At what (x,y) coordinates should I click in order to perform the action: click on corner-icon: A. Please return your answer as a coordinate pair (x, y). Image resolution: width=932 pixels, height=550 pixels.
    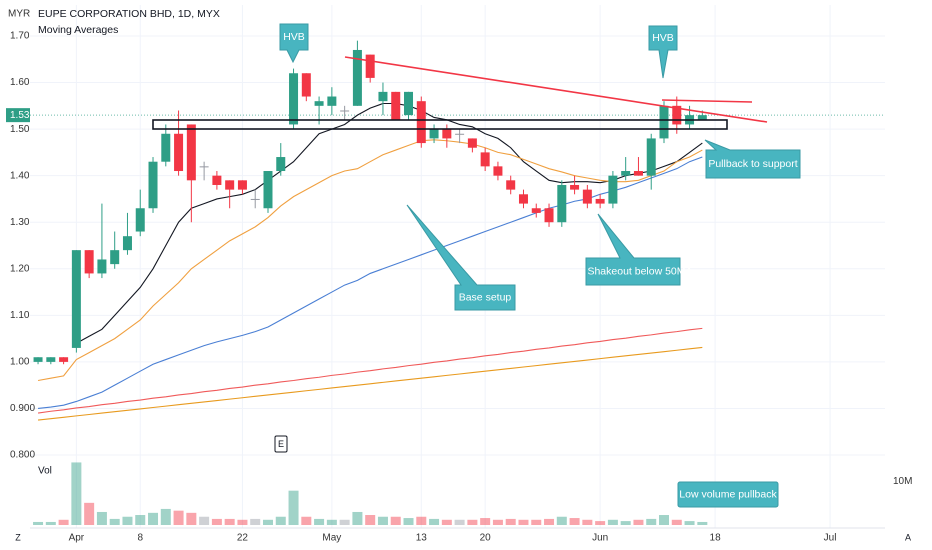
    Looking at the image, I should click on (908, 537).